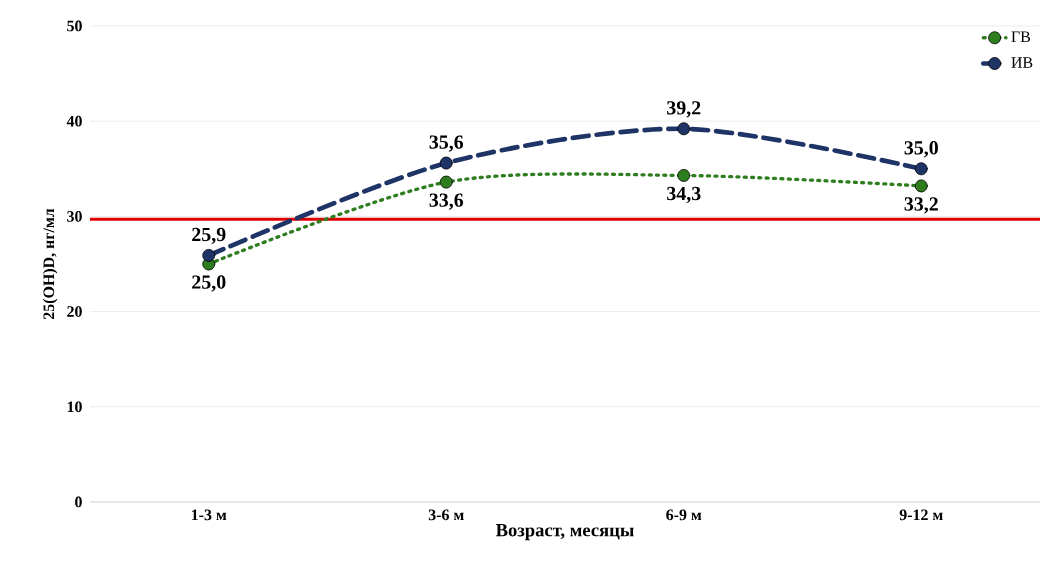 This screenshot has height=583, width=1060. I want to click on x-tick-label: 3-6 м, so click(446, 515).